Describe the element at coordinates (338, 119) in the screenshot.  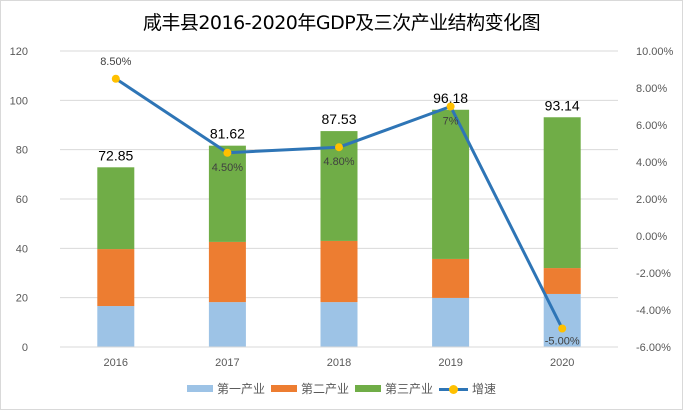
I see `total-label: 87.53` at that location.